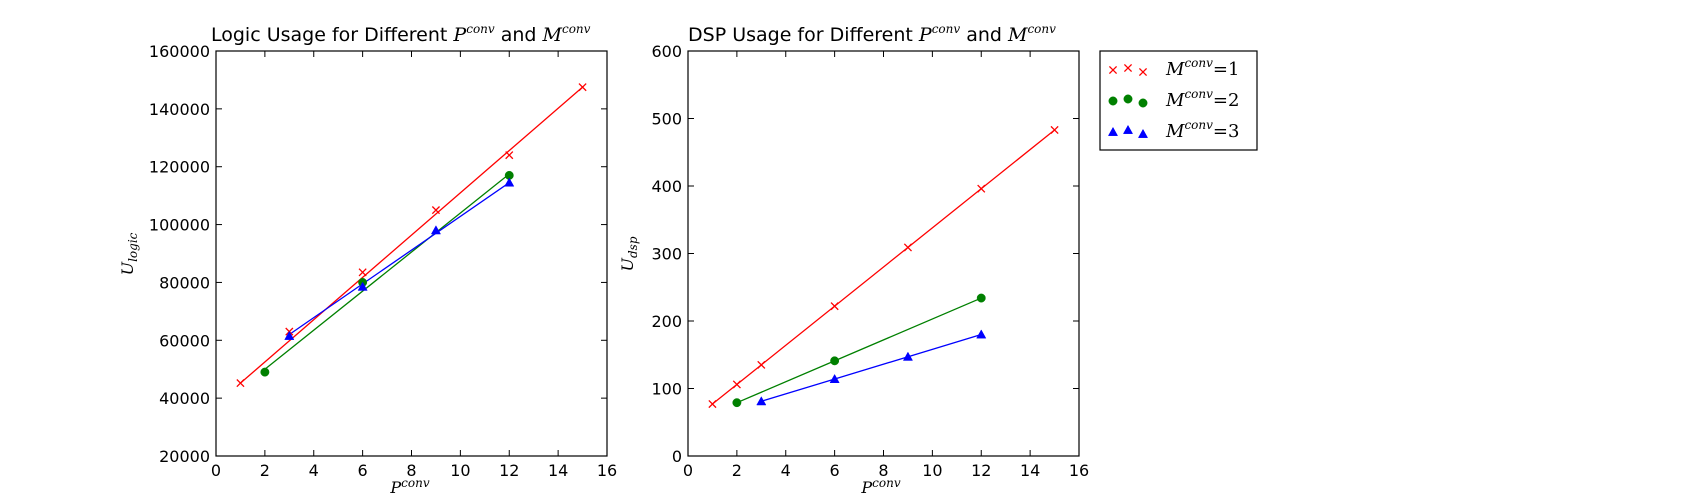  I want to click on logic-series-1-point-2-stroke-b, so click(362, 272).